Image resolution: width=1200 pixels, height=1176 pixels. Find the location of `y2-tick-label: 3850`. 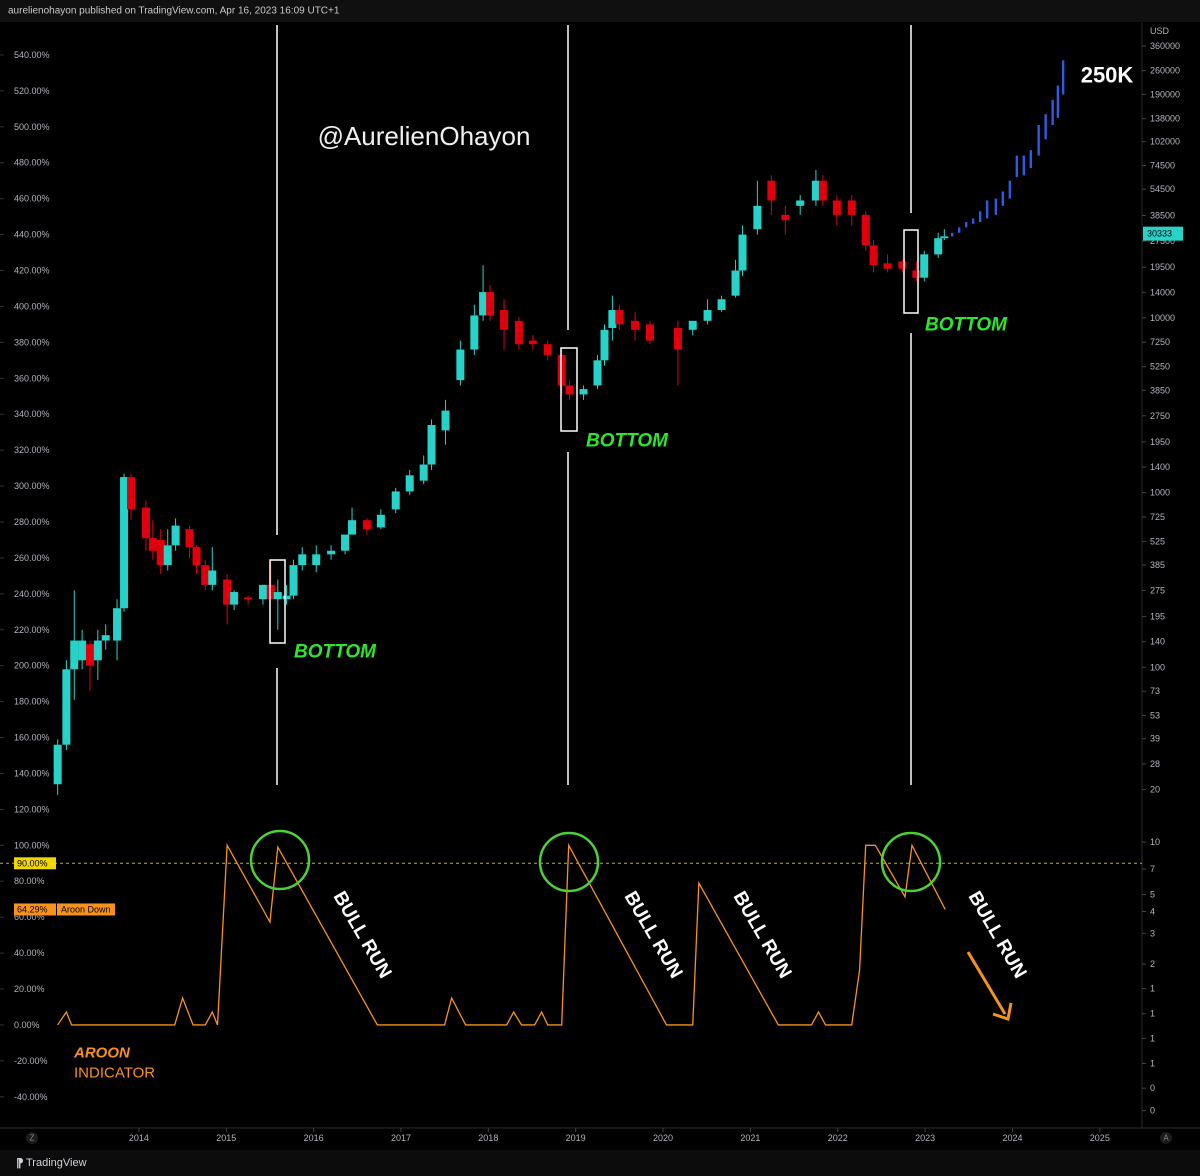

y2-tick-label: 3850 is located at coordinates (1160, 390).